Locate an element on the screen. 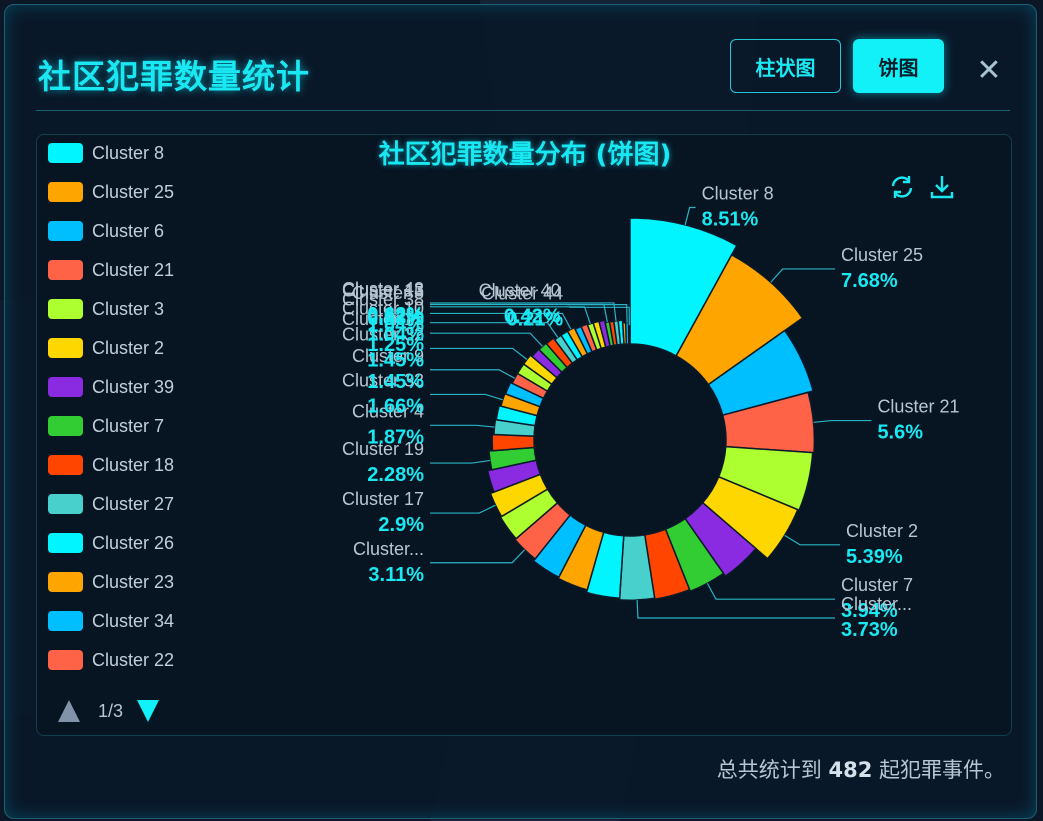 Image resolution: width=1043 pixels, height=821 pixels. slice-name-label: Cluster 32 is located at coordinates (383, 334).